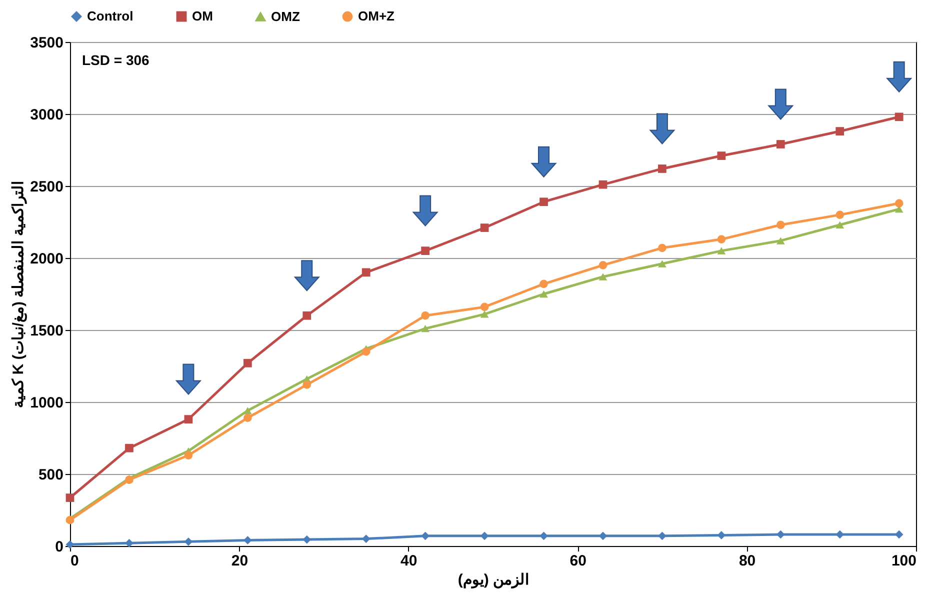  I want to click on y-tick-label: 500, so click(51, 475).